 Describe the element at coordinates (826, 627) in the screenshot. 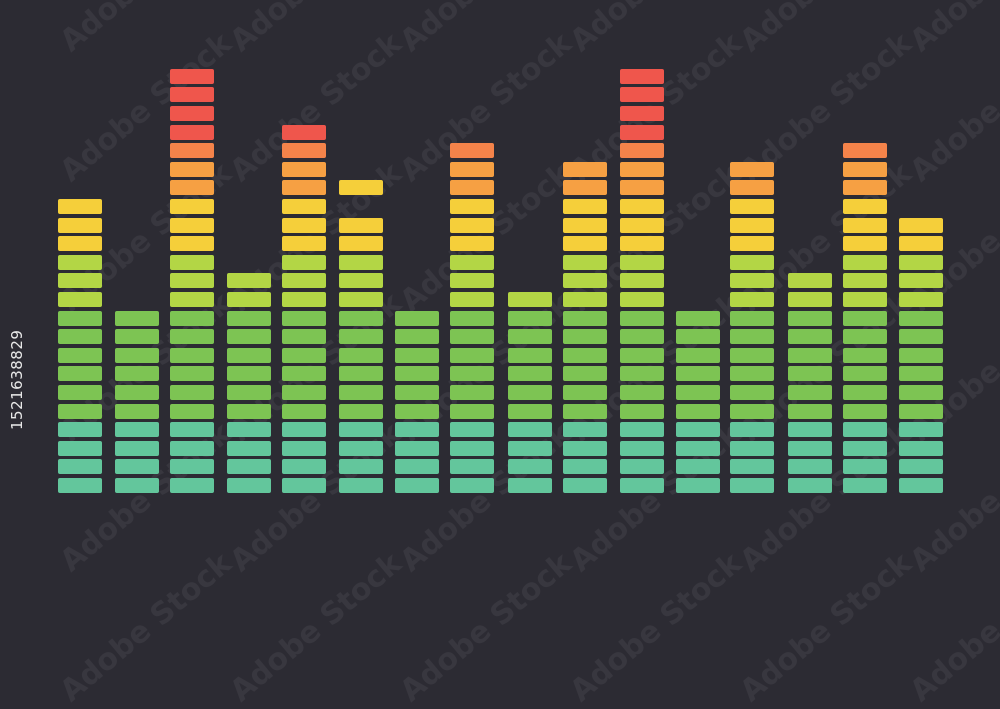

I see `watermark-text: Adobe Stock` at that location.